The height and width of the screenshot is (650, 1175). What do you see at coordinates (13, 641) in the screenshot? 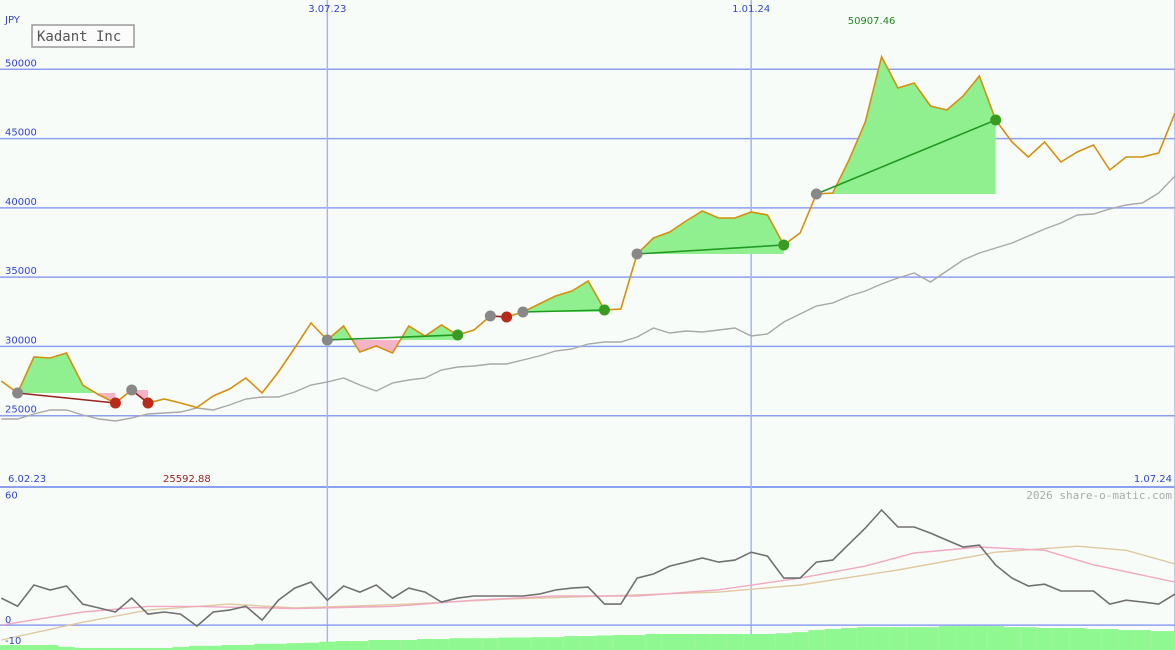
I see `y-tick-label: -10` at bounding box center [13, 641].